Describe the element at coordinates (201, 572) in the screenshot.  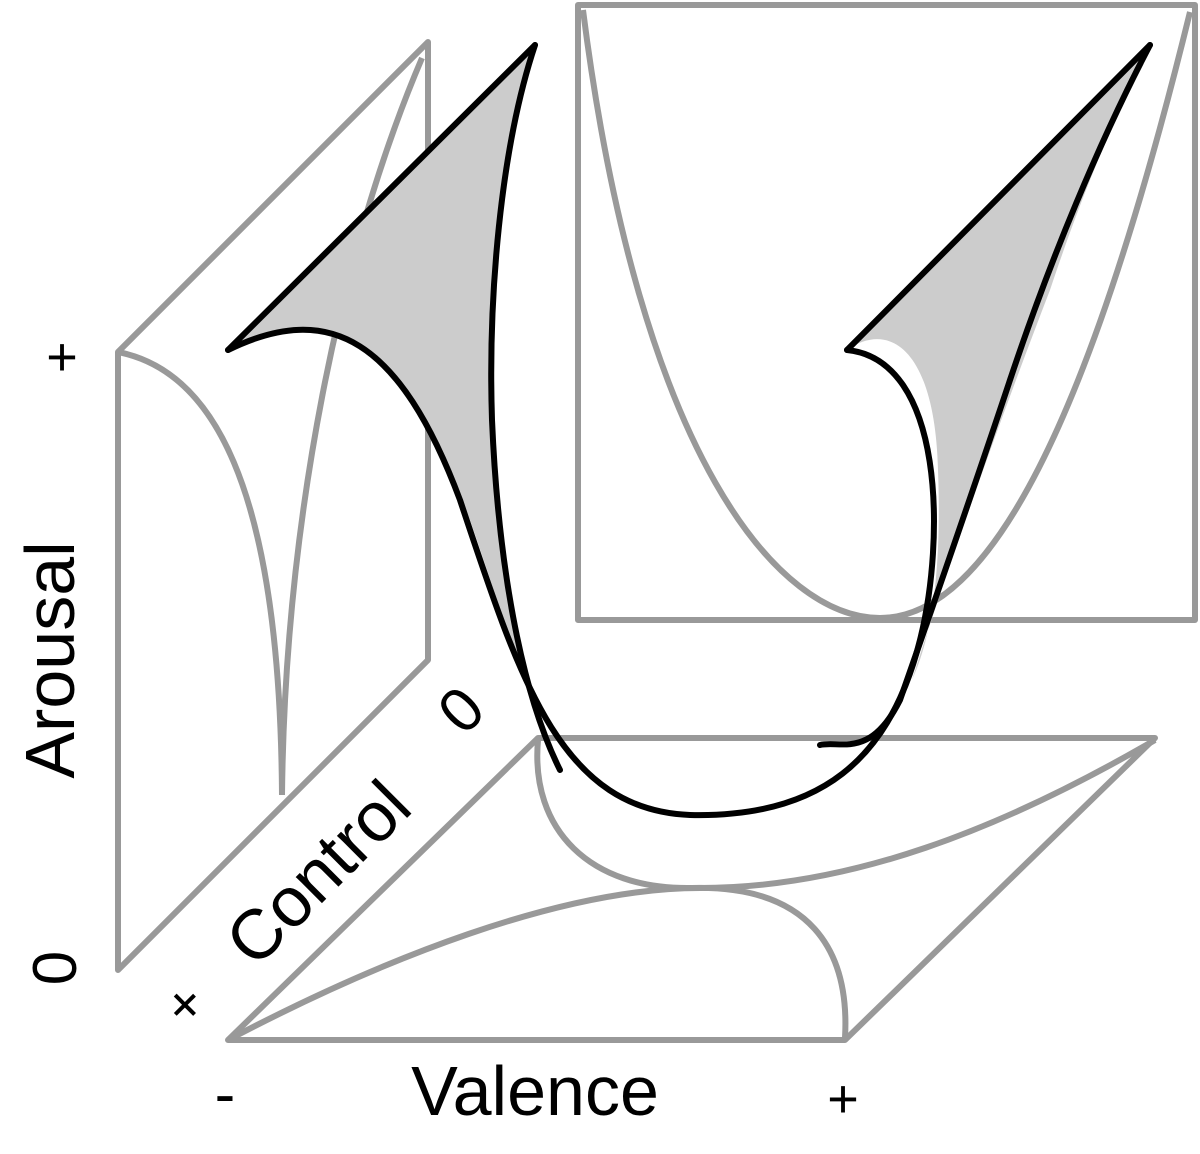
I see `left-wall-curve-a` at that location.